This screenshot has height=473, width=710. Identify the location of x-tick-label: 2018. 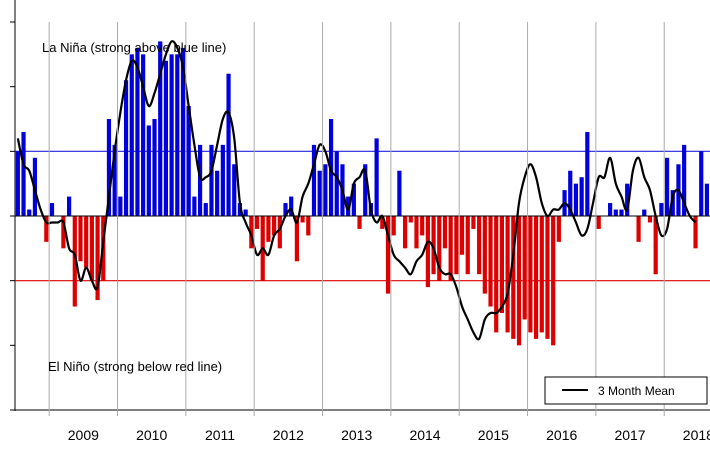
(696, 435).